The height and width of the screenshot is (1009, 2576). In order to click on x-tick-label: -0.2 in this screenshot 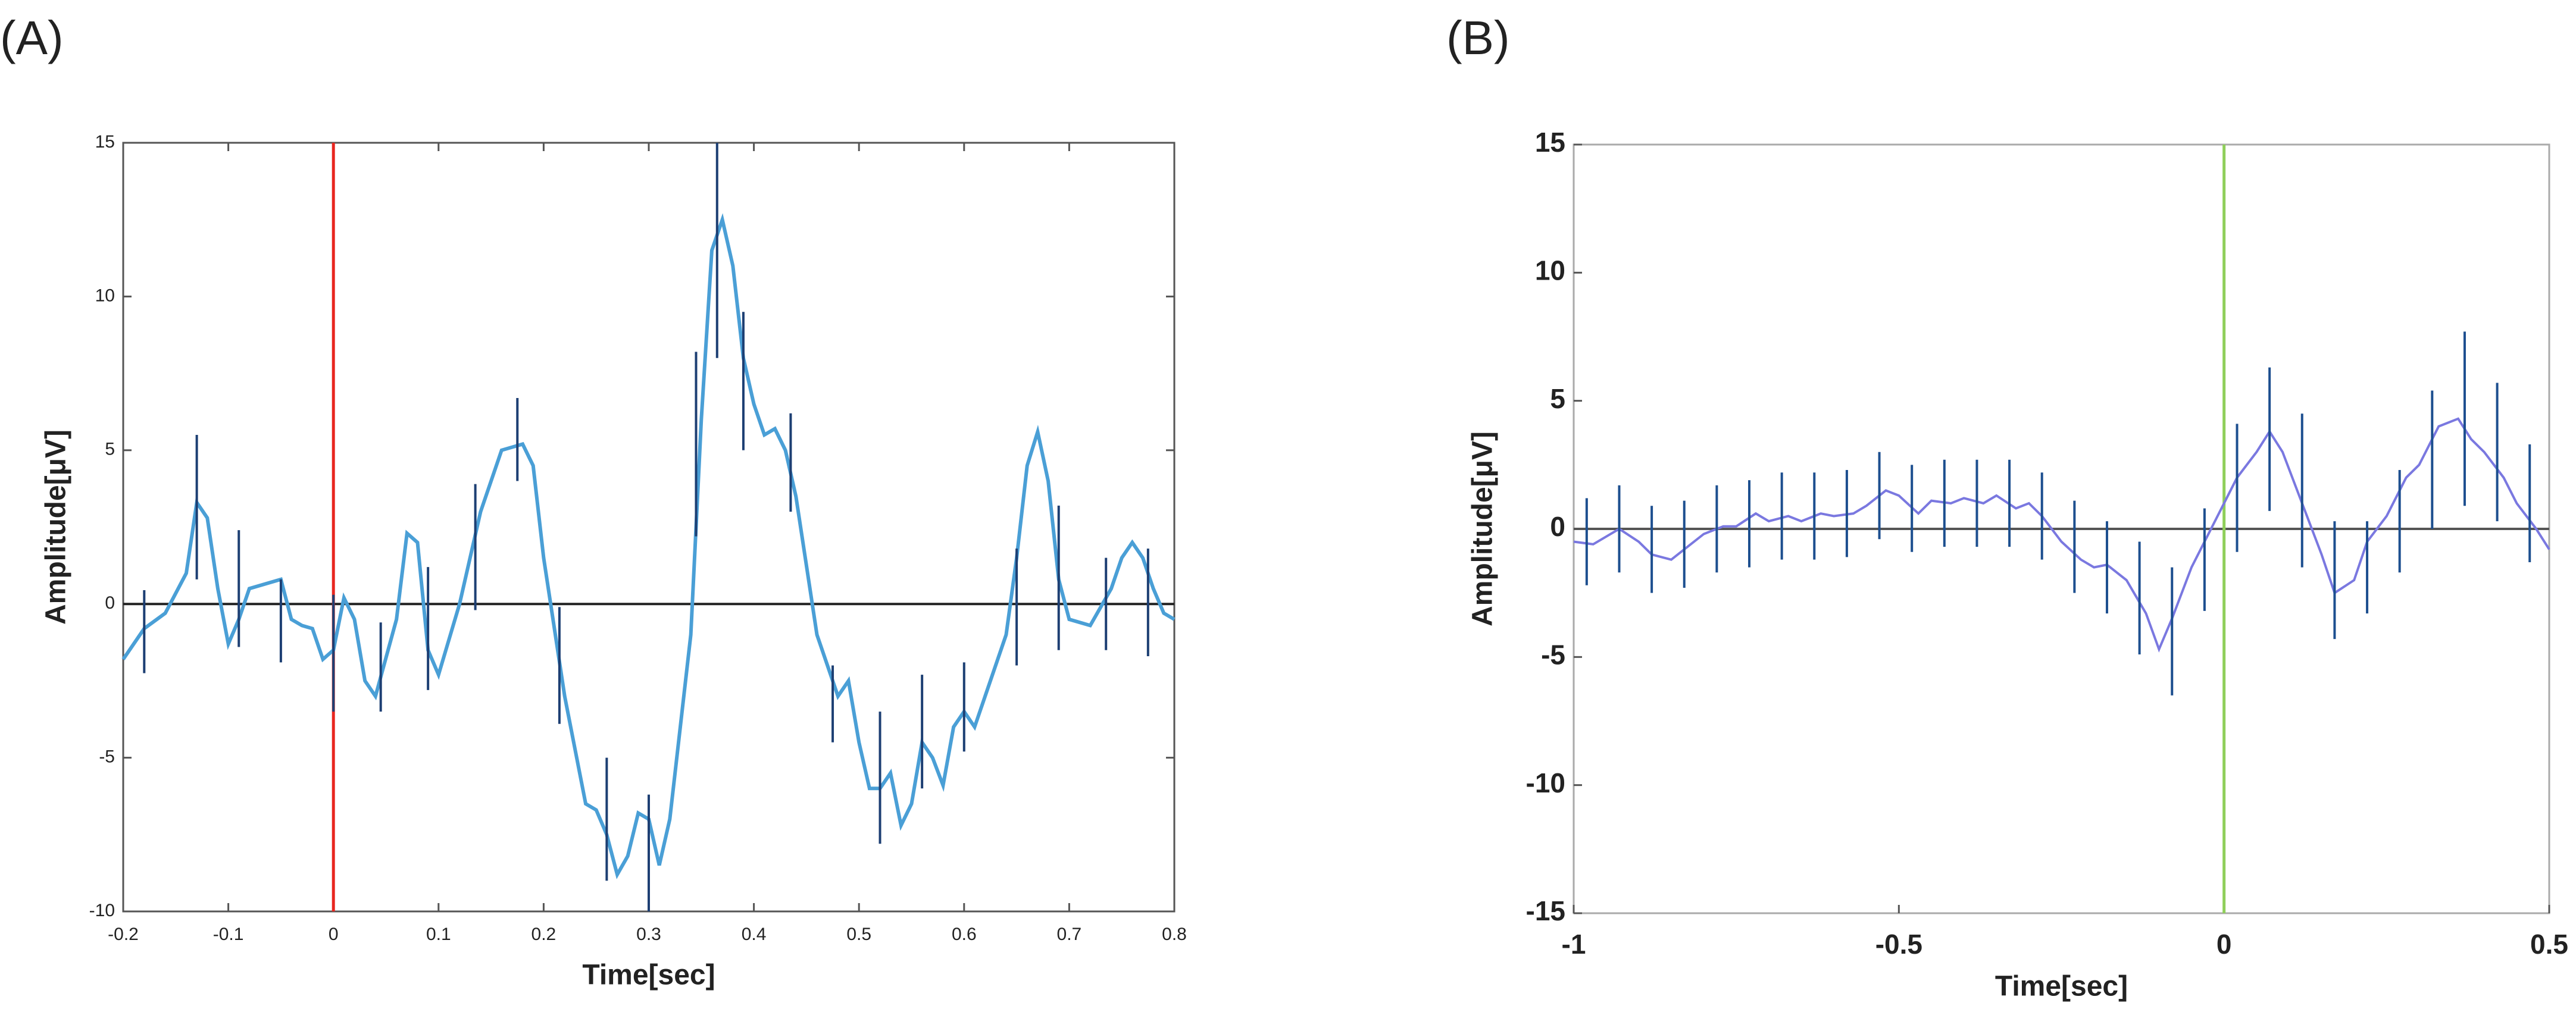, I will do `click(123, 934)`.